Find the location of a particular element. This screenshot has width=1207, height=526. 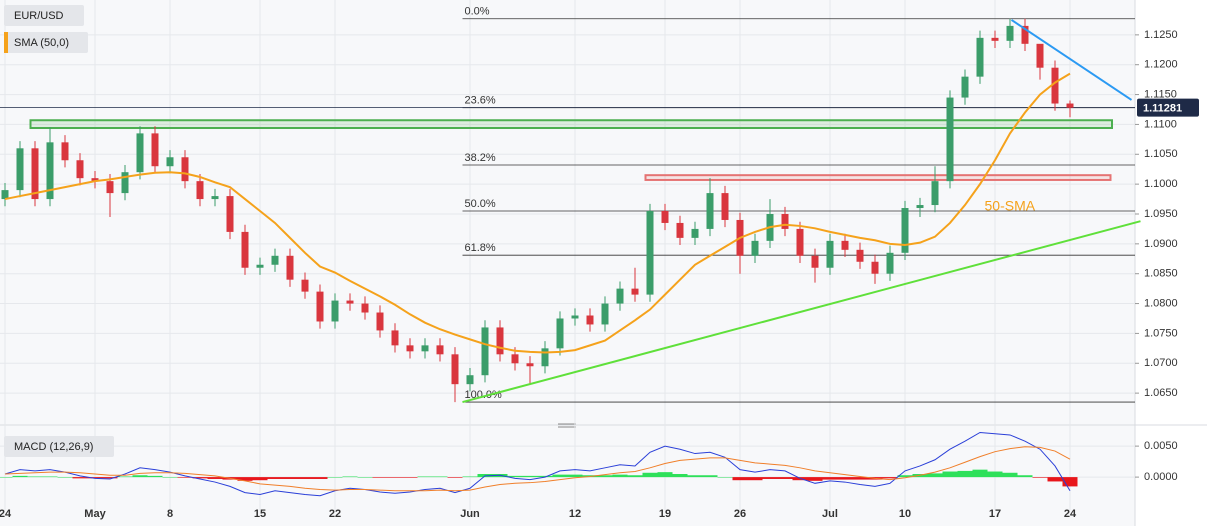

y-tick-label: 1.0850 is located at coordinates (1161, 274).